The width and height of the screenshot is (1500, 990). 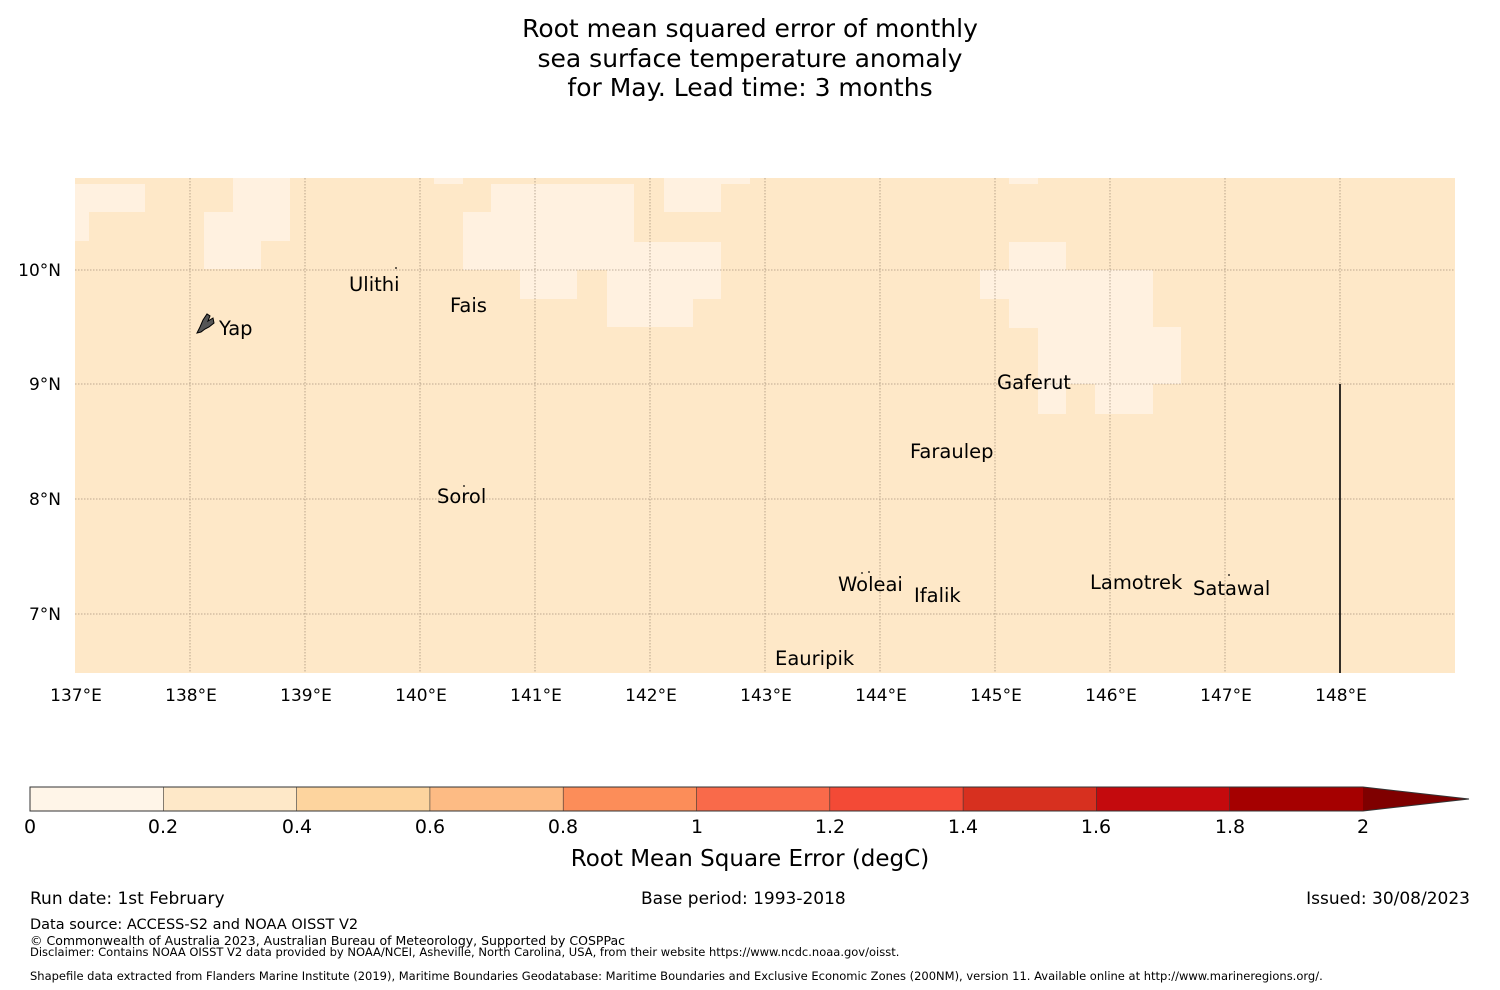 What do you see at coordinates (468, 305) in the screenshot?
I see `place-label: Fais` at bounding box center [468, 305].